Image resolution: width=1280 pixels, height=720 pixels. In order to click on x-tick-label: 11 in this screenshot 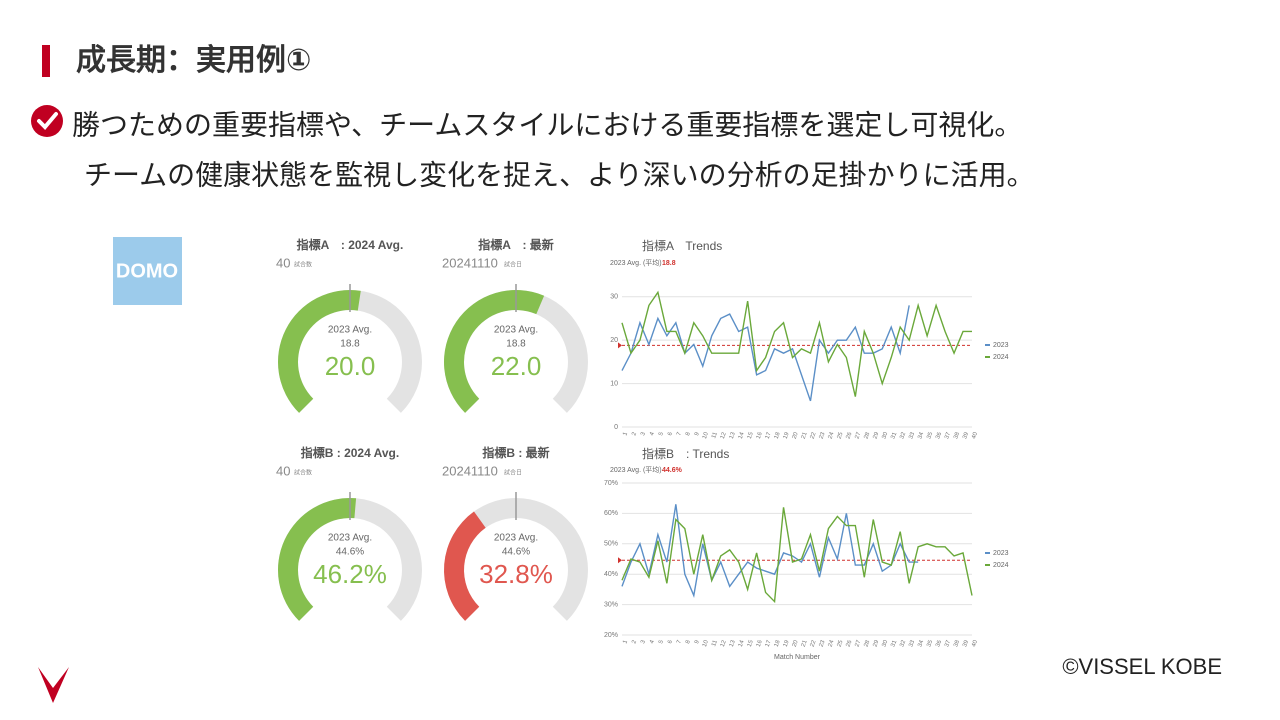, I will do `click(715, 643)`.